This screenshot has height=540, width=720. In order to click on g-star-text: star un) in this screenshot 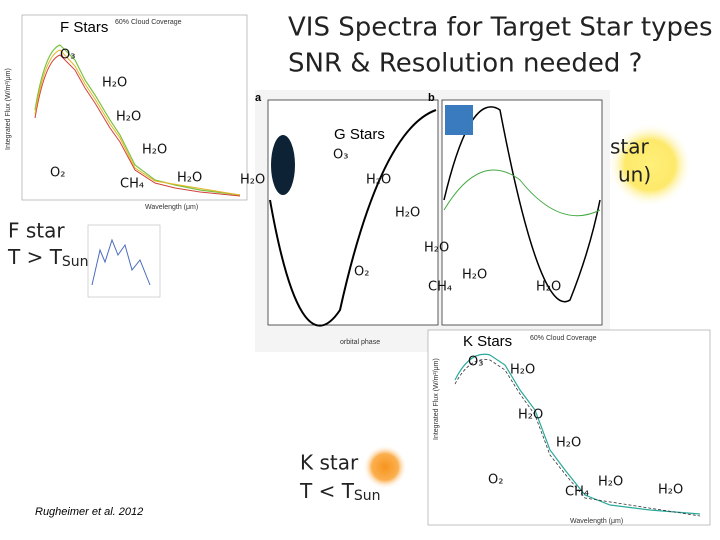, I will do `click(630, 161)`.